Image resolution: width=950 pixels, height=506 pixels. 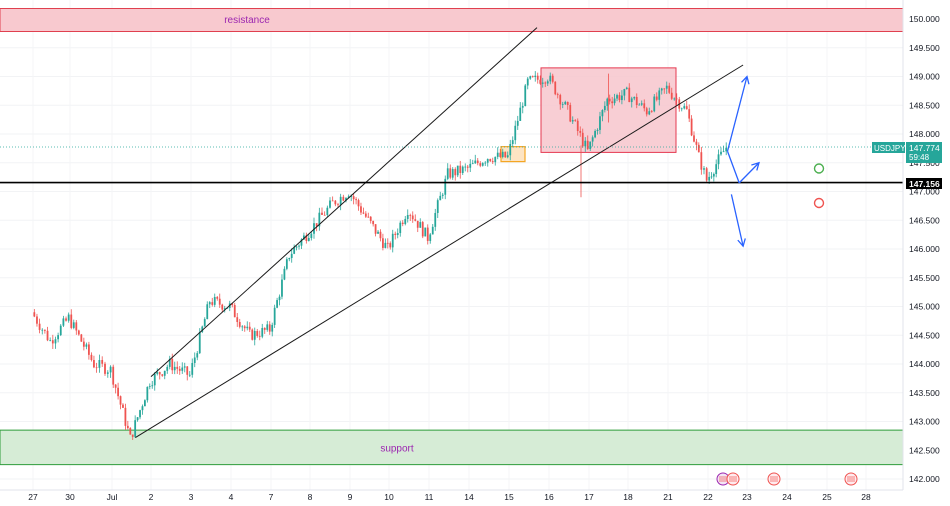 What do you see at coordinates (350, 497) in the screenshot?
I see `time-tick-label: 9` at bounding box center [350, 497].